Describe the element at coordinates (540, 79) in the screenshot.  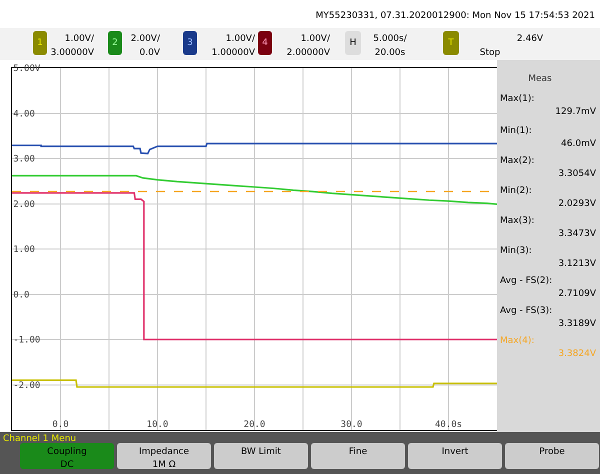
I see `text: Meas` at that location.